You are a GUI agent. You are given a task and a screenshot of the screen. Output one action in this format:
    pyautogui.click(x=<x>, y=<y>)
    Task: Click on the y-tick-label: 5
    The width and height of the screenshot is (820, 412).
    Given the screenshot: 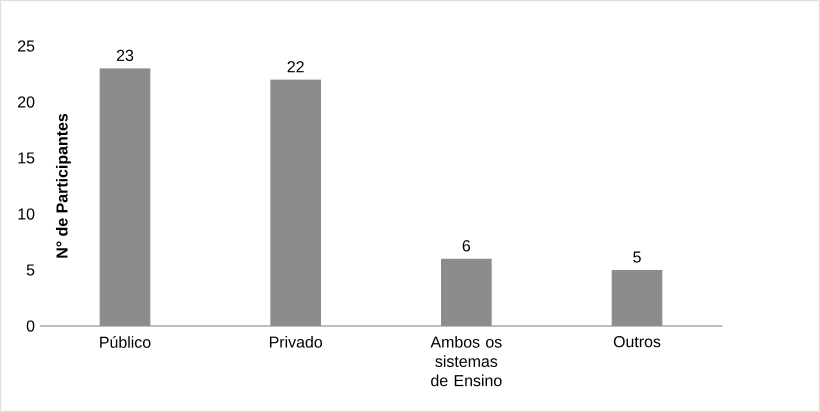 What is the action you would take?
    pyautogui.click(x=30, y=270)
    